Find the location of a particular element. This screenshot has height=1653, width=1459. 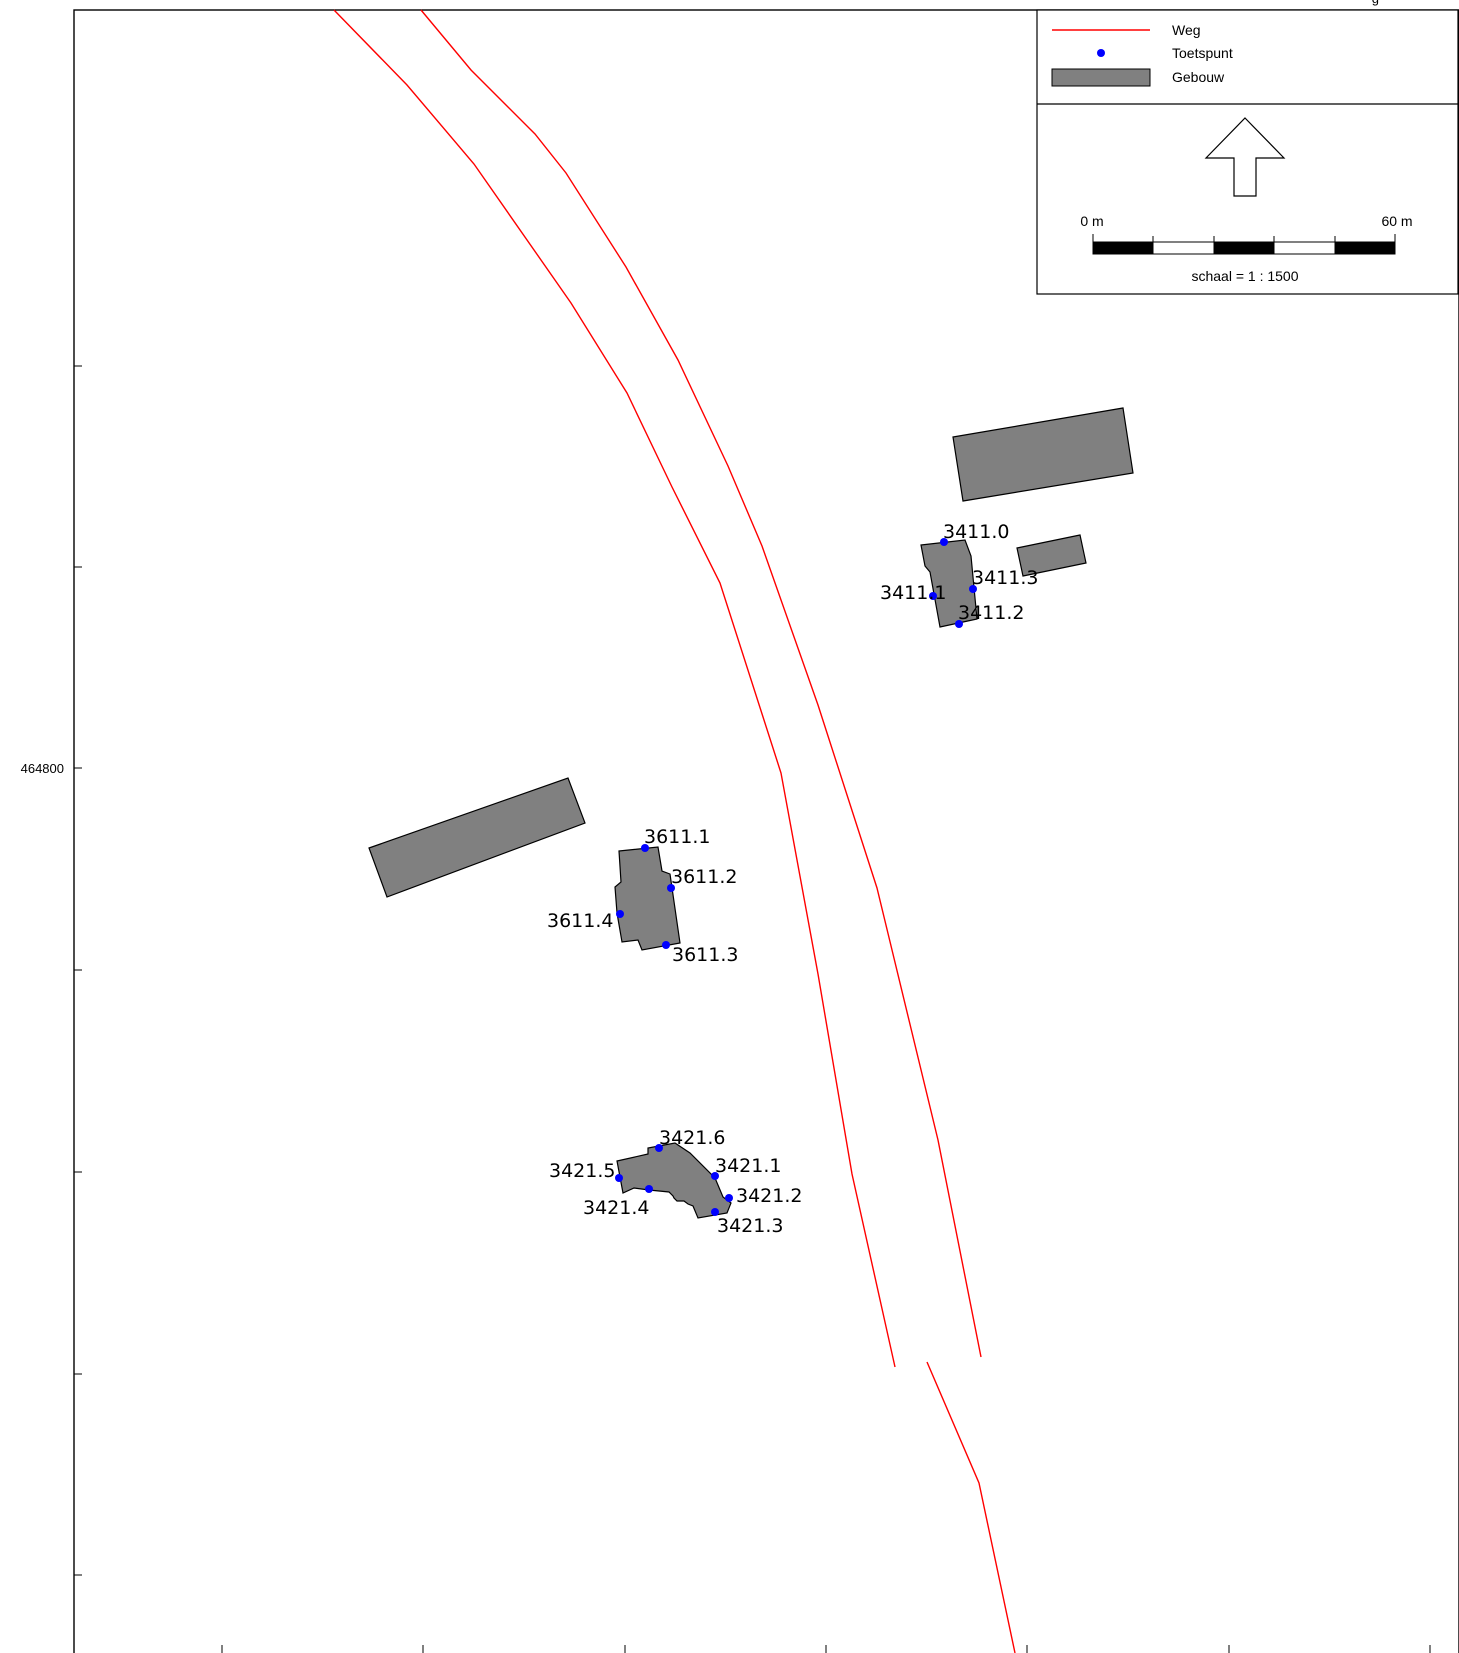

label-3611-3: 3611.3 is located at coordinates (705, 955).